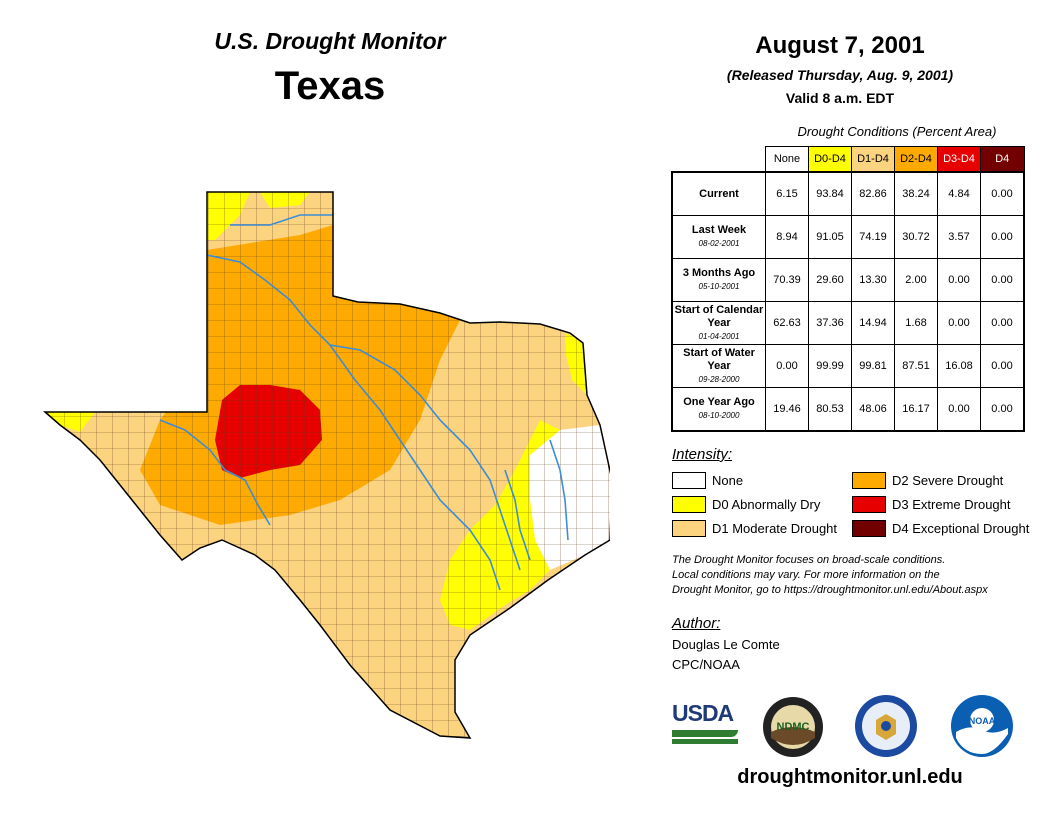  What do you see at coordinates (830, 280) in the screenshot?
I see `table-cell: 29.60` at bounding box center [830, 280].